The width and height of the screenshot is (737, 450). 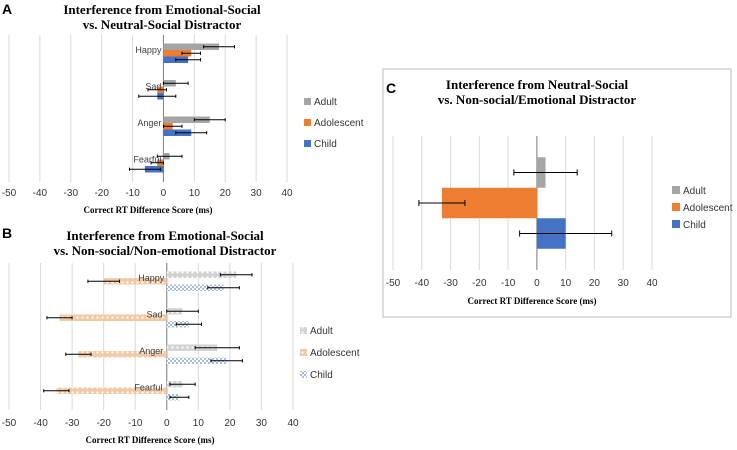 I want to click on chart-title-line-2: vs. Neutral-Social Distractor, so click(x=162, y=24).